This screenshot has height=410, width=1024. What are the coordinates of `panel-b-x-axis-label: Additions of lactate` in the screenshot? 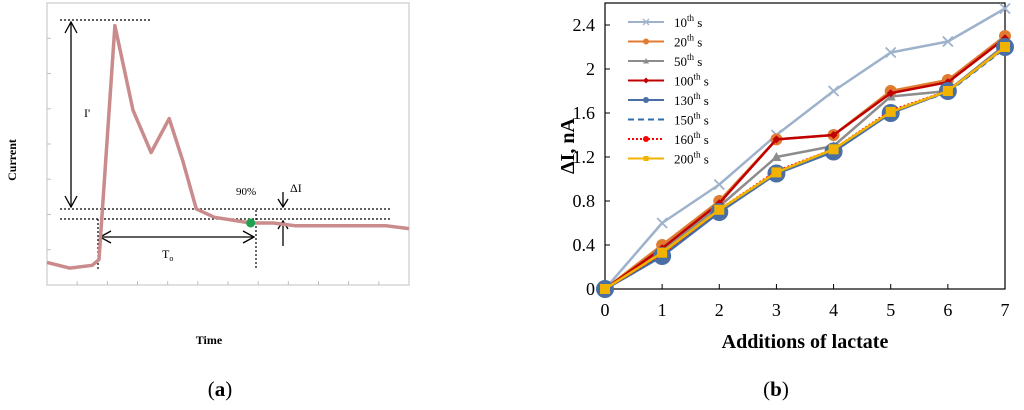 It's located at (805, 342).